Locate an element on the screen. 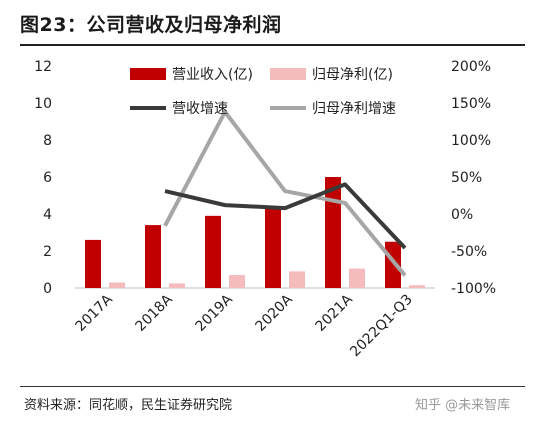 The image size is (543, 426). x-tick-label: 2020A is located at coordinates (275, 313).